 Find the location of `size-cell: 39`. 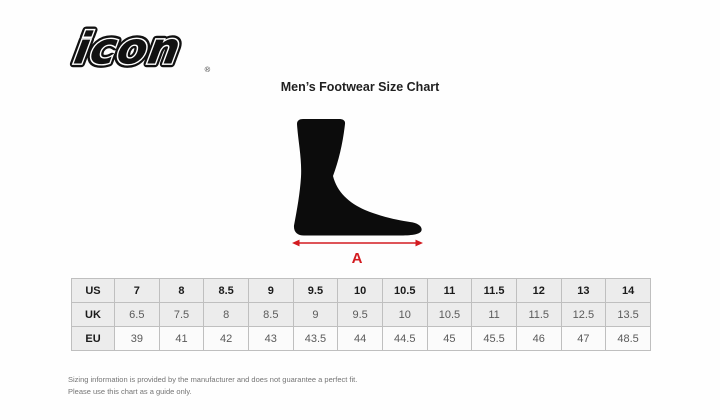

size-cell: 39 is located at coordinates (137, 338).